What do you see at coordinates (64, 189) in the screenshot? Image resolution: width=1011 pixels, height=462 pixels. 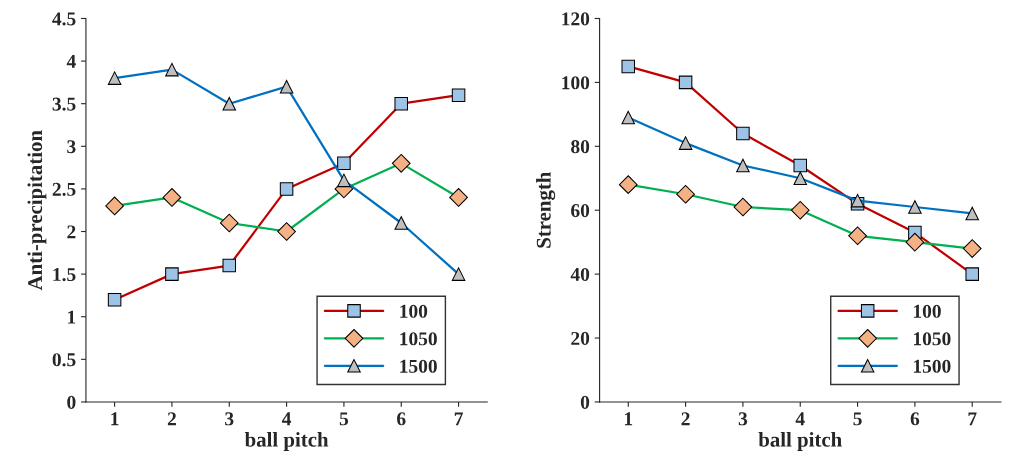 I see `y-tick-label: 2.5` at bounding box center [64, 189].